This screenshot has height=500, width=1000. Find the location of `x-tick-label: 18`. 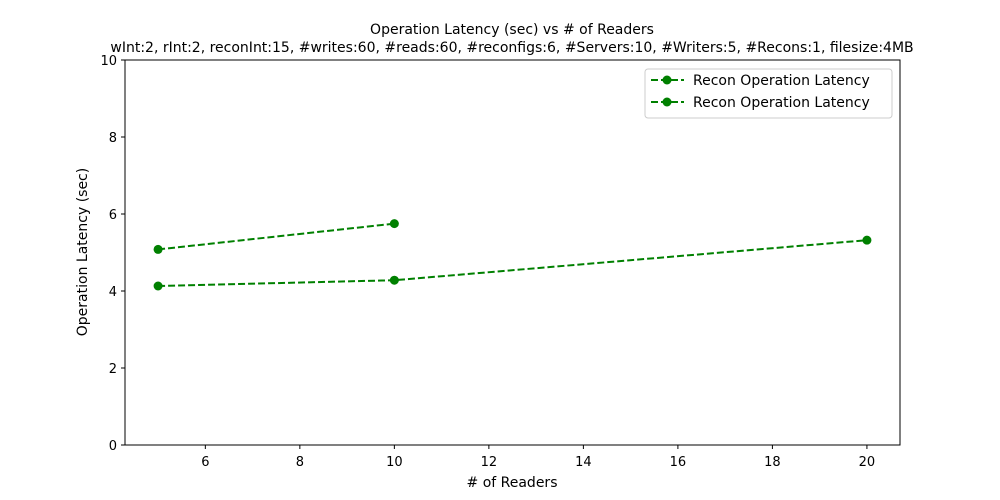

x-tick-label: 18 is located at coordinates (772, 462).